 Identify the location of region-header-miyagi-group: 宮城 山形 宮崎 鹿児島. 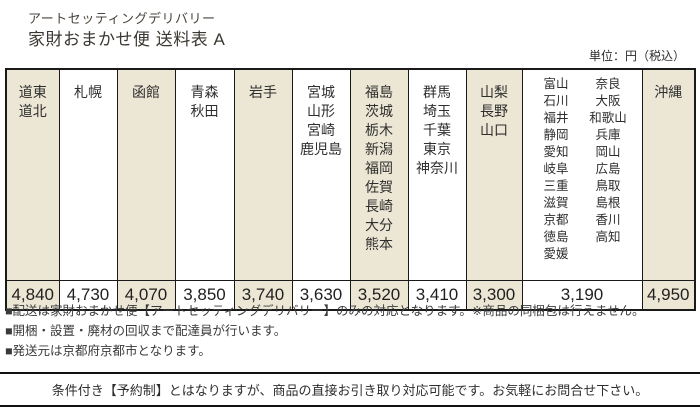
(321, 174).